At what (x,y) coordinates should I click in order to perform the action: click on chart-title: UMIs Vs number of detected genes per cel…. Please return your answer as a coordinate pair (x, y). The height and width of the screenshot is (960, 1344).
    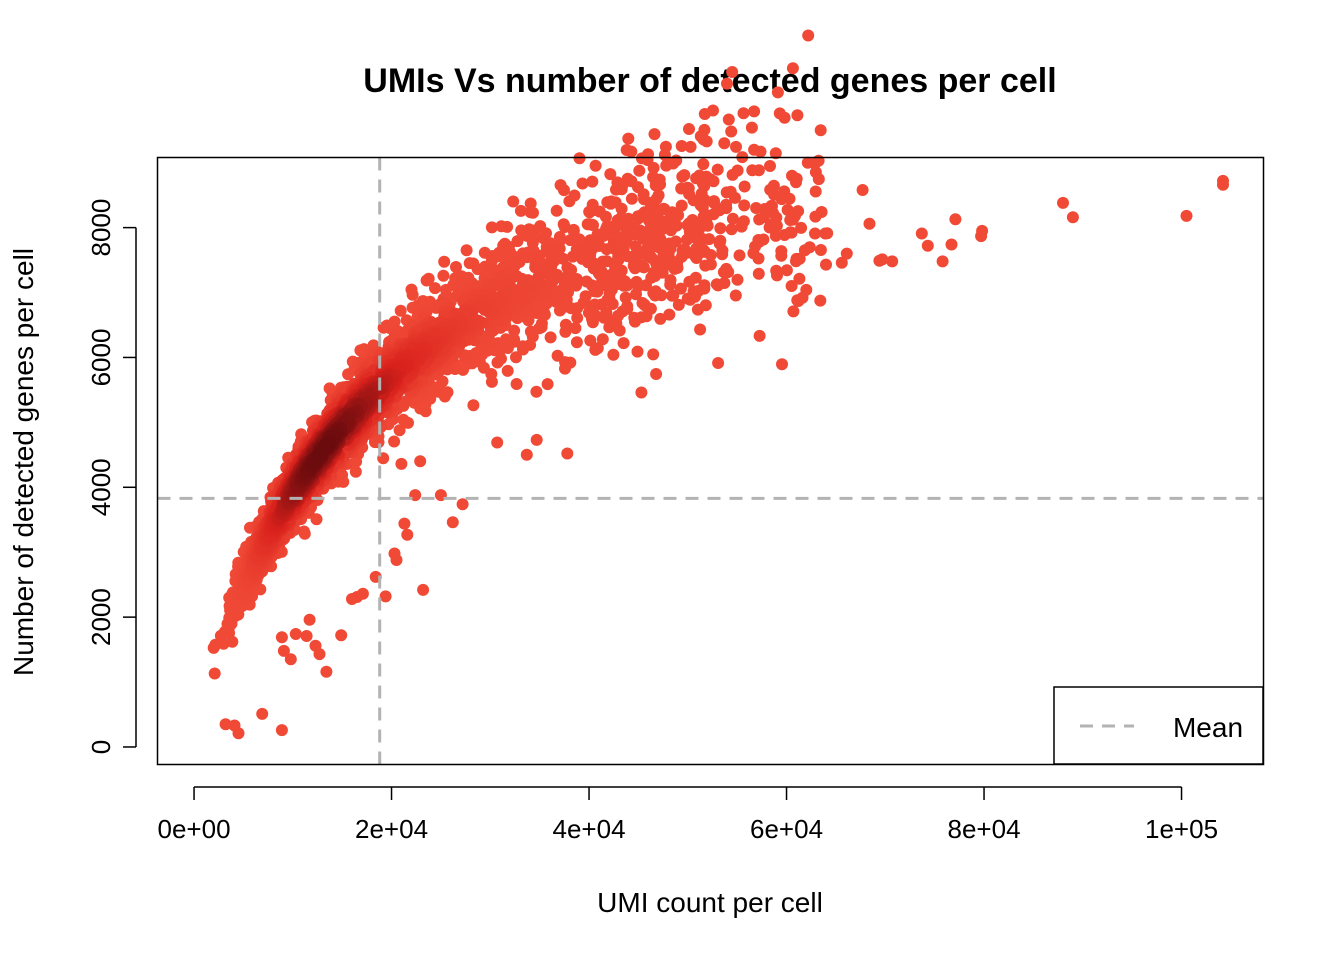
    Looking at the image, I should click on (709, 81).